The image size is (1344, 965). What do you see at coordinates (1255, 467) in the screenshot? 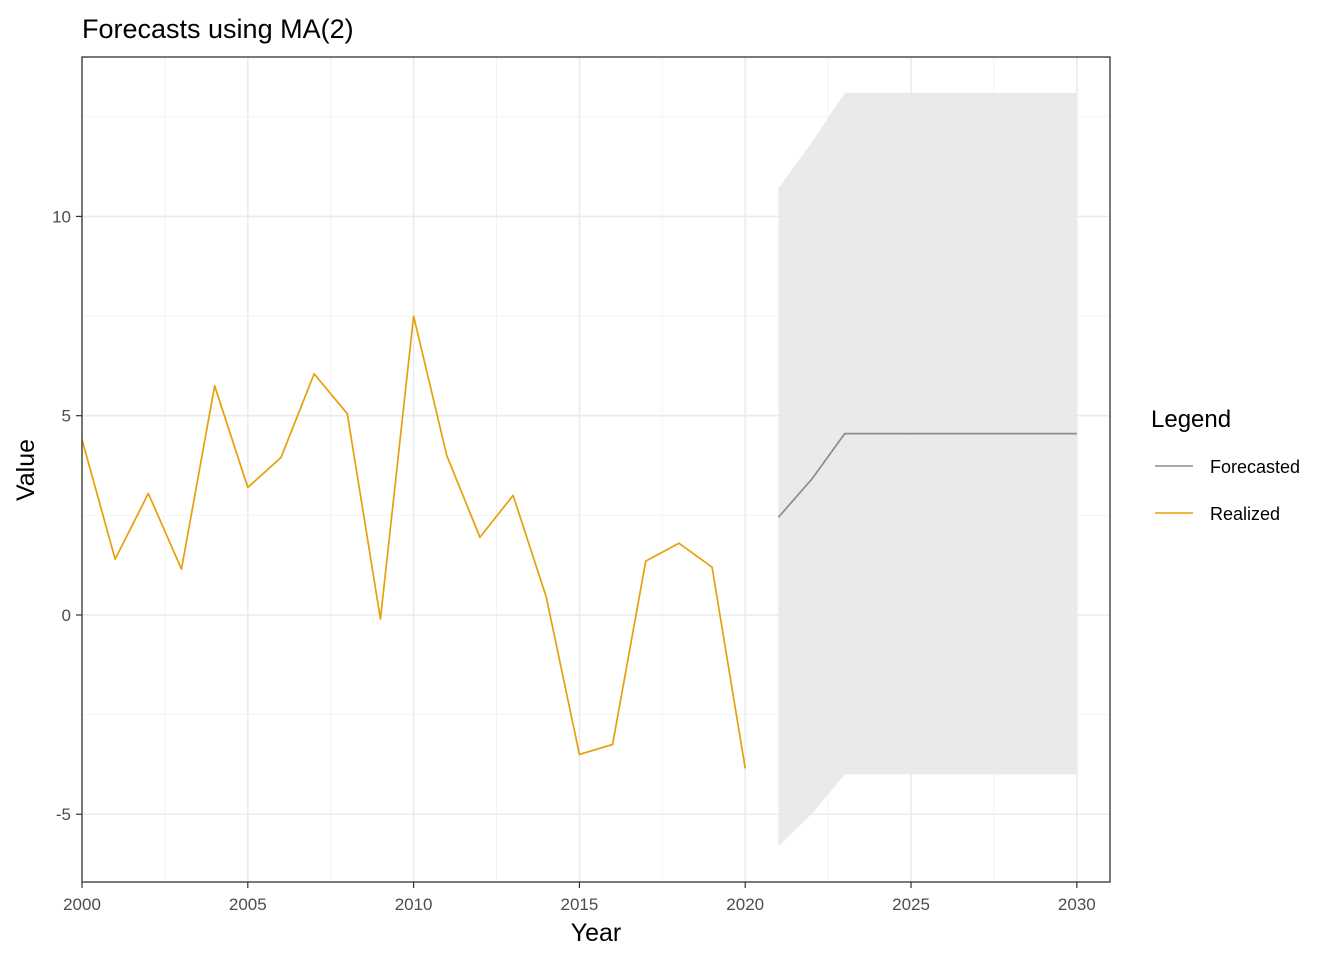
I see `legend-label-forecasted: Forecasted` at bounding box center [1255, 467].